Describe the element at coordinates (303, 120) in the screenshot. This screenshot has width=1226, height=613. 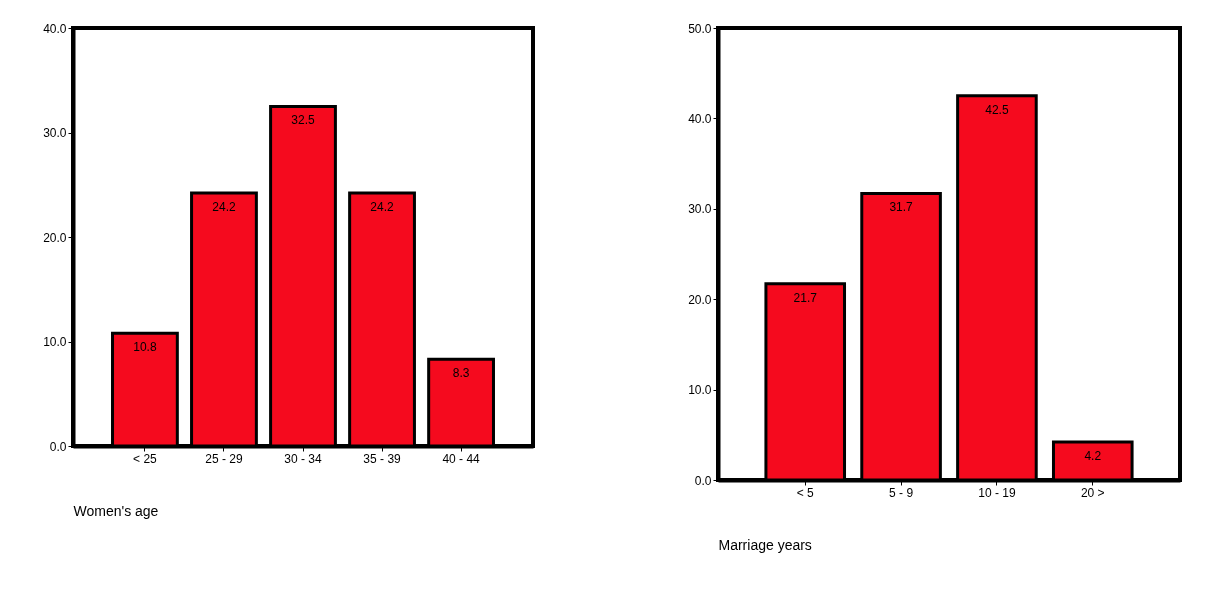
I see `data-label: 32.5` at that location.